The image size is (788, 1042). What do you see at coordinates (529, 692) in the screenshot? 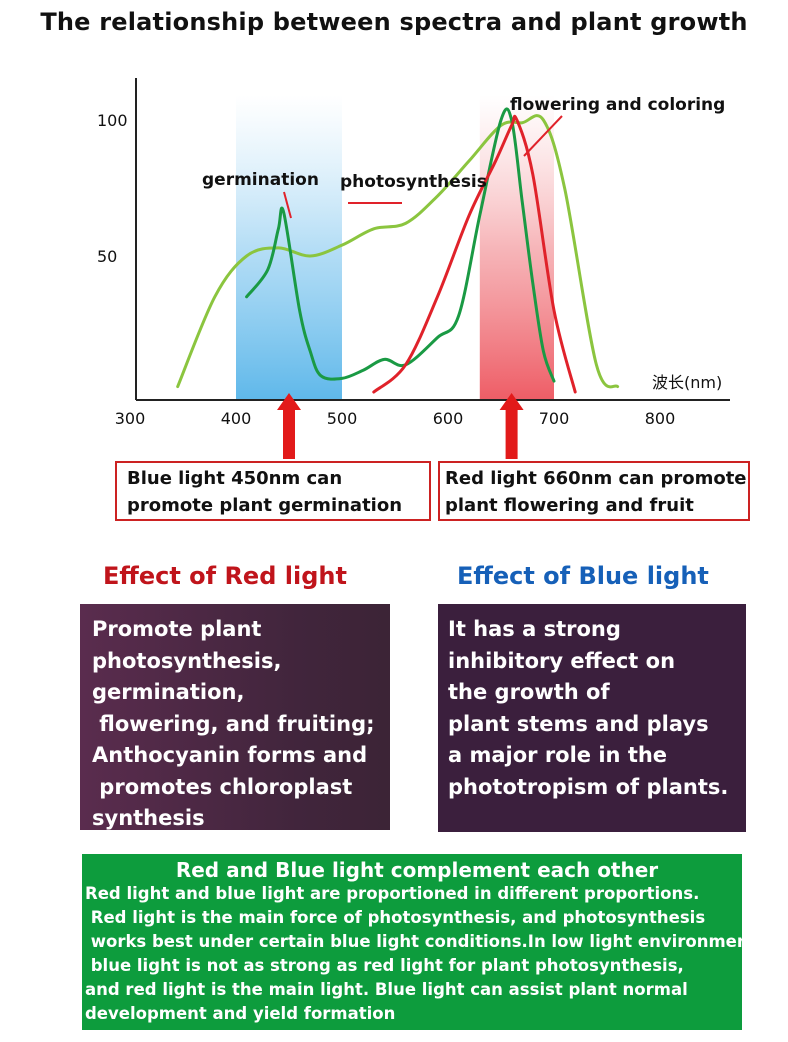
I see `blue-effect-line: the growth of` at bounding box center [529, 692].